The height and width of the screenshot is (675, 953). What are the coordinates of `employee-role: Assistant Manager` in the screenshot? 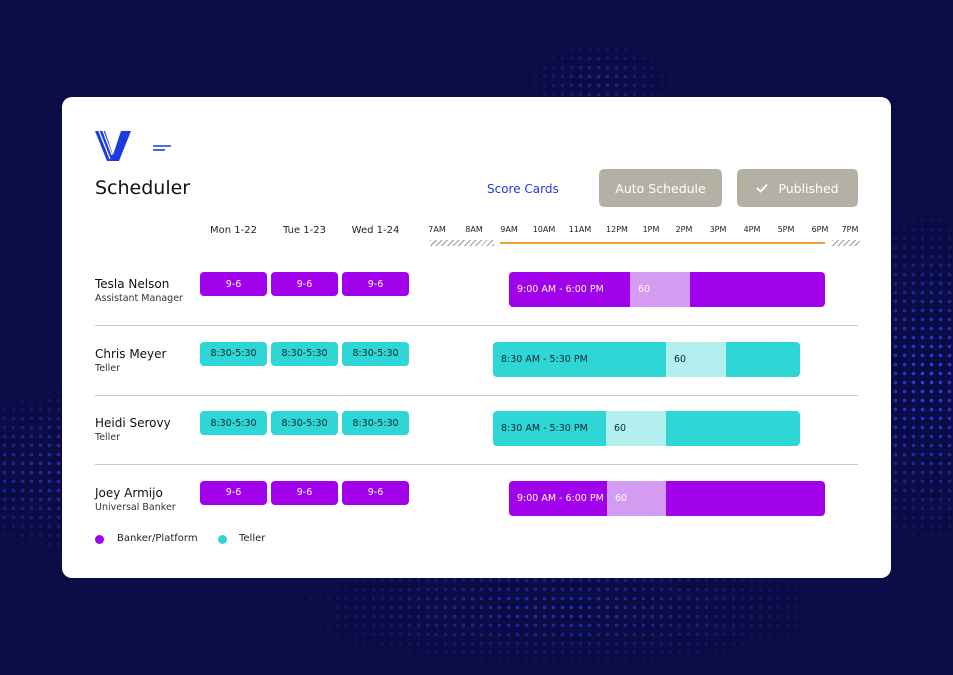 It's located at (139, 298).